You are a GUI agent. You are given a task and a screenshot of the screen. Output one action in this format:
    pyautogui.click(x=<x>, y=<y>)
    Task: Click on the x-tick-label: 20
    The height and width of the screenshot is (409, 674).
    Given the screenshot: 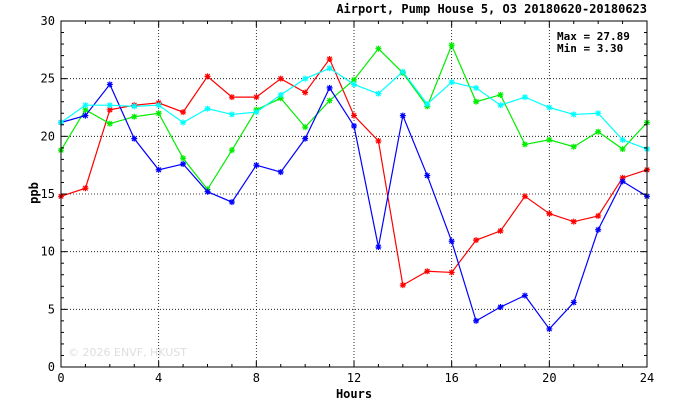 What is the action you would take?
    pyautogui.click(x=549, y=378)
    